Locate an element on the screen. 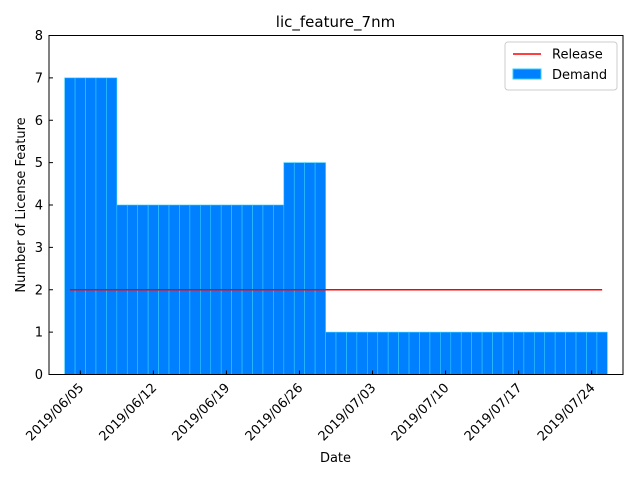 The image size is (640, 480). y-tick-label: 7 is located at coordinates (39, 78).